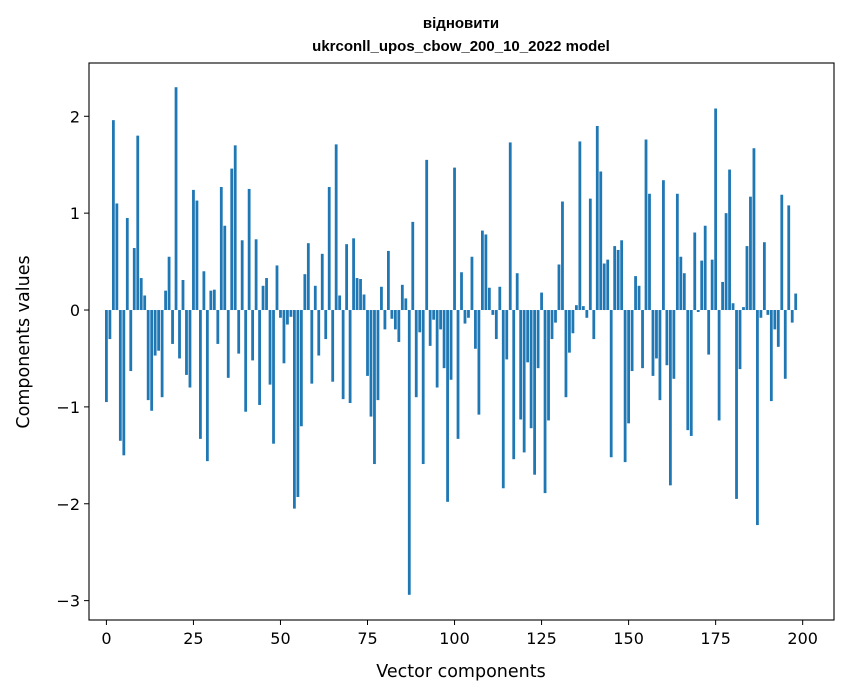 The height and width of the screenshot is (696, 847). Describe the element at coordinates (193, 638) in the screenshot. I see `x-tick-label: 25` at that location.